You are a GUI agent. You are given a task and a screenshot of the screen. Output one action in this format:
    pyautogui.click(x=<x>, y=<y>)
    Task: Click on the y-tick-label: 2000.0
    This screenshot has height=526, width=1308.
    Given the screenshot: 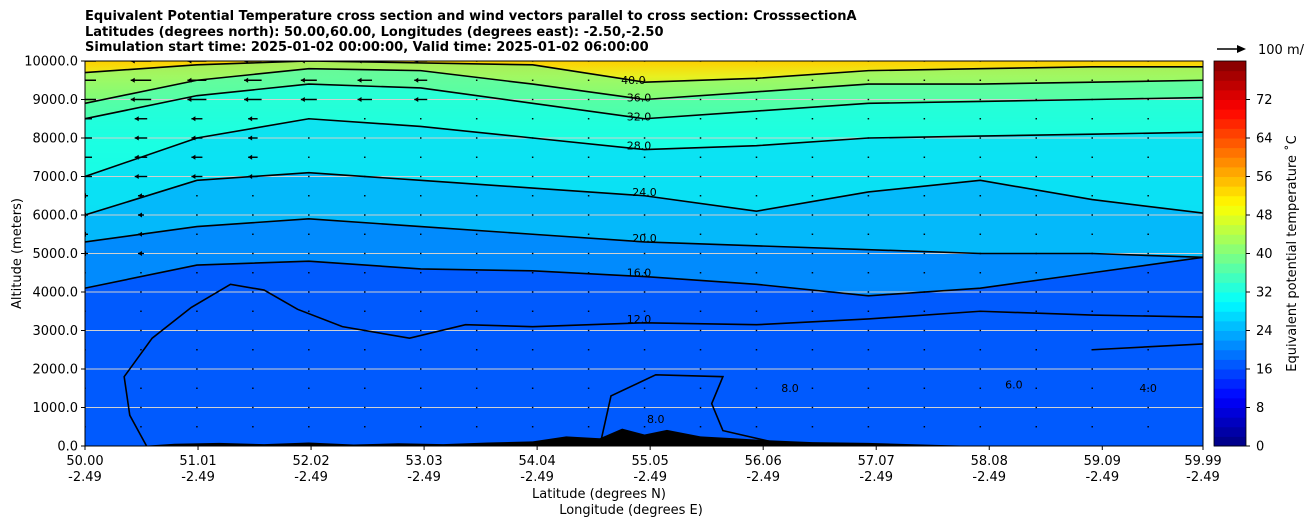 What is the action you would take?
    pyautogui.click(x=56, y=370)
    